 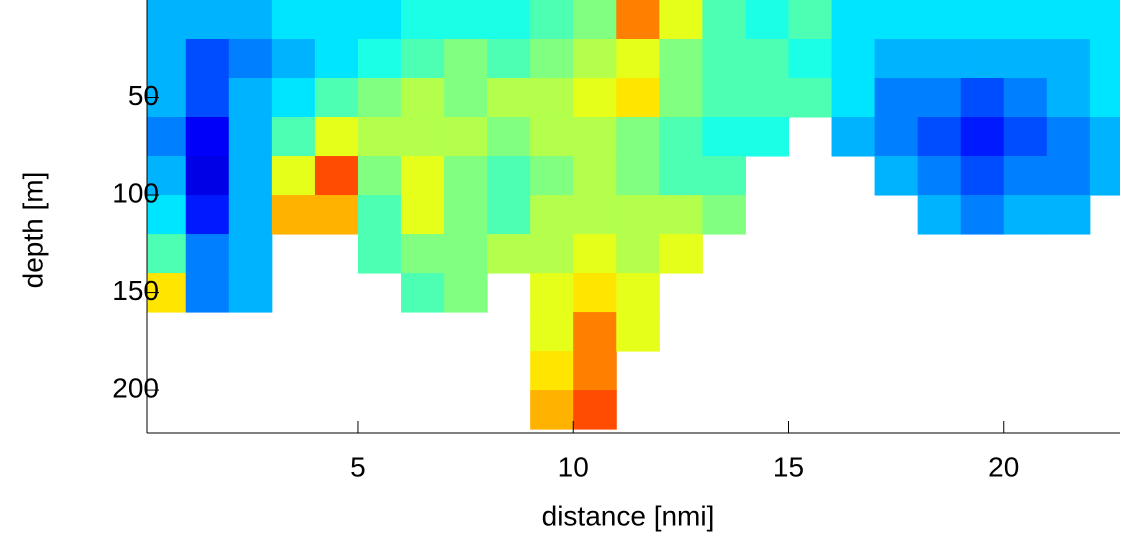 I want to click on y-tick-label: 200, so click(x=135, y=387).